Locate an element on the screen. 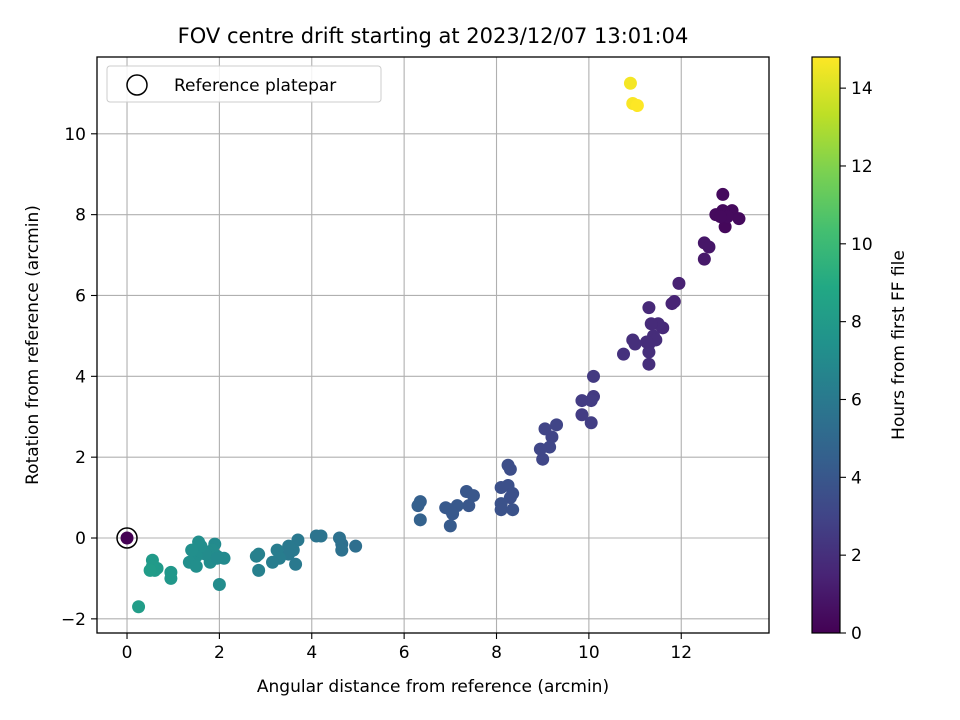 Image resolution: width=960 pixels, height=720 pixels. colorbar-tick-label: 10 is located at coordinates (862, 245).